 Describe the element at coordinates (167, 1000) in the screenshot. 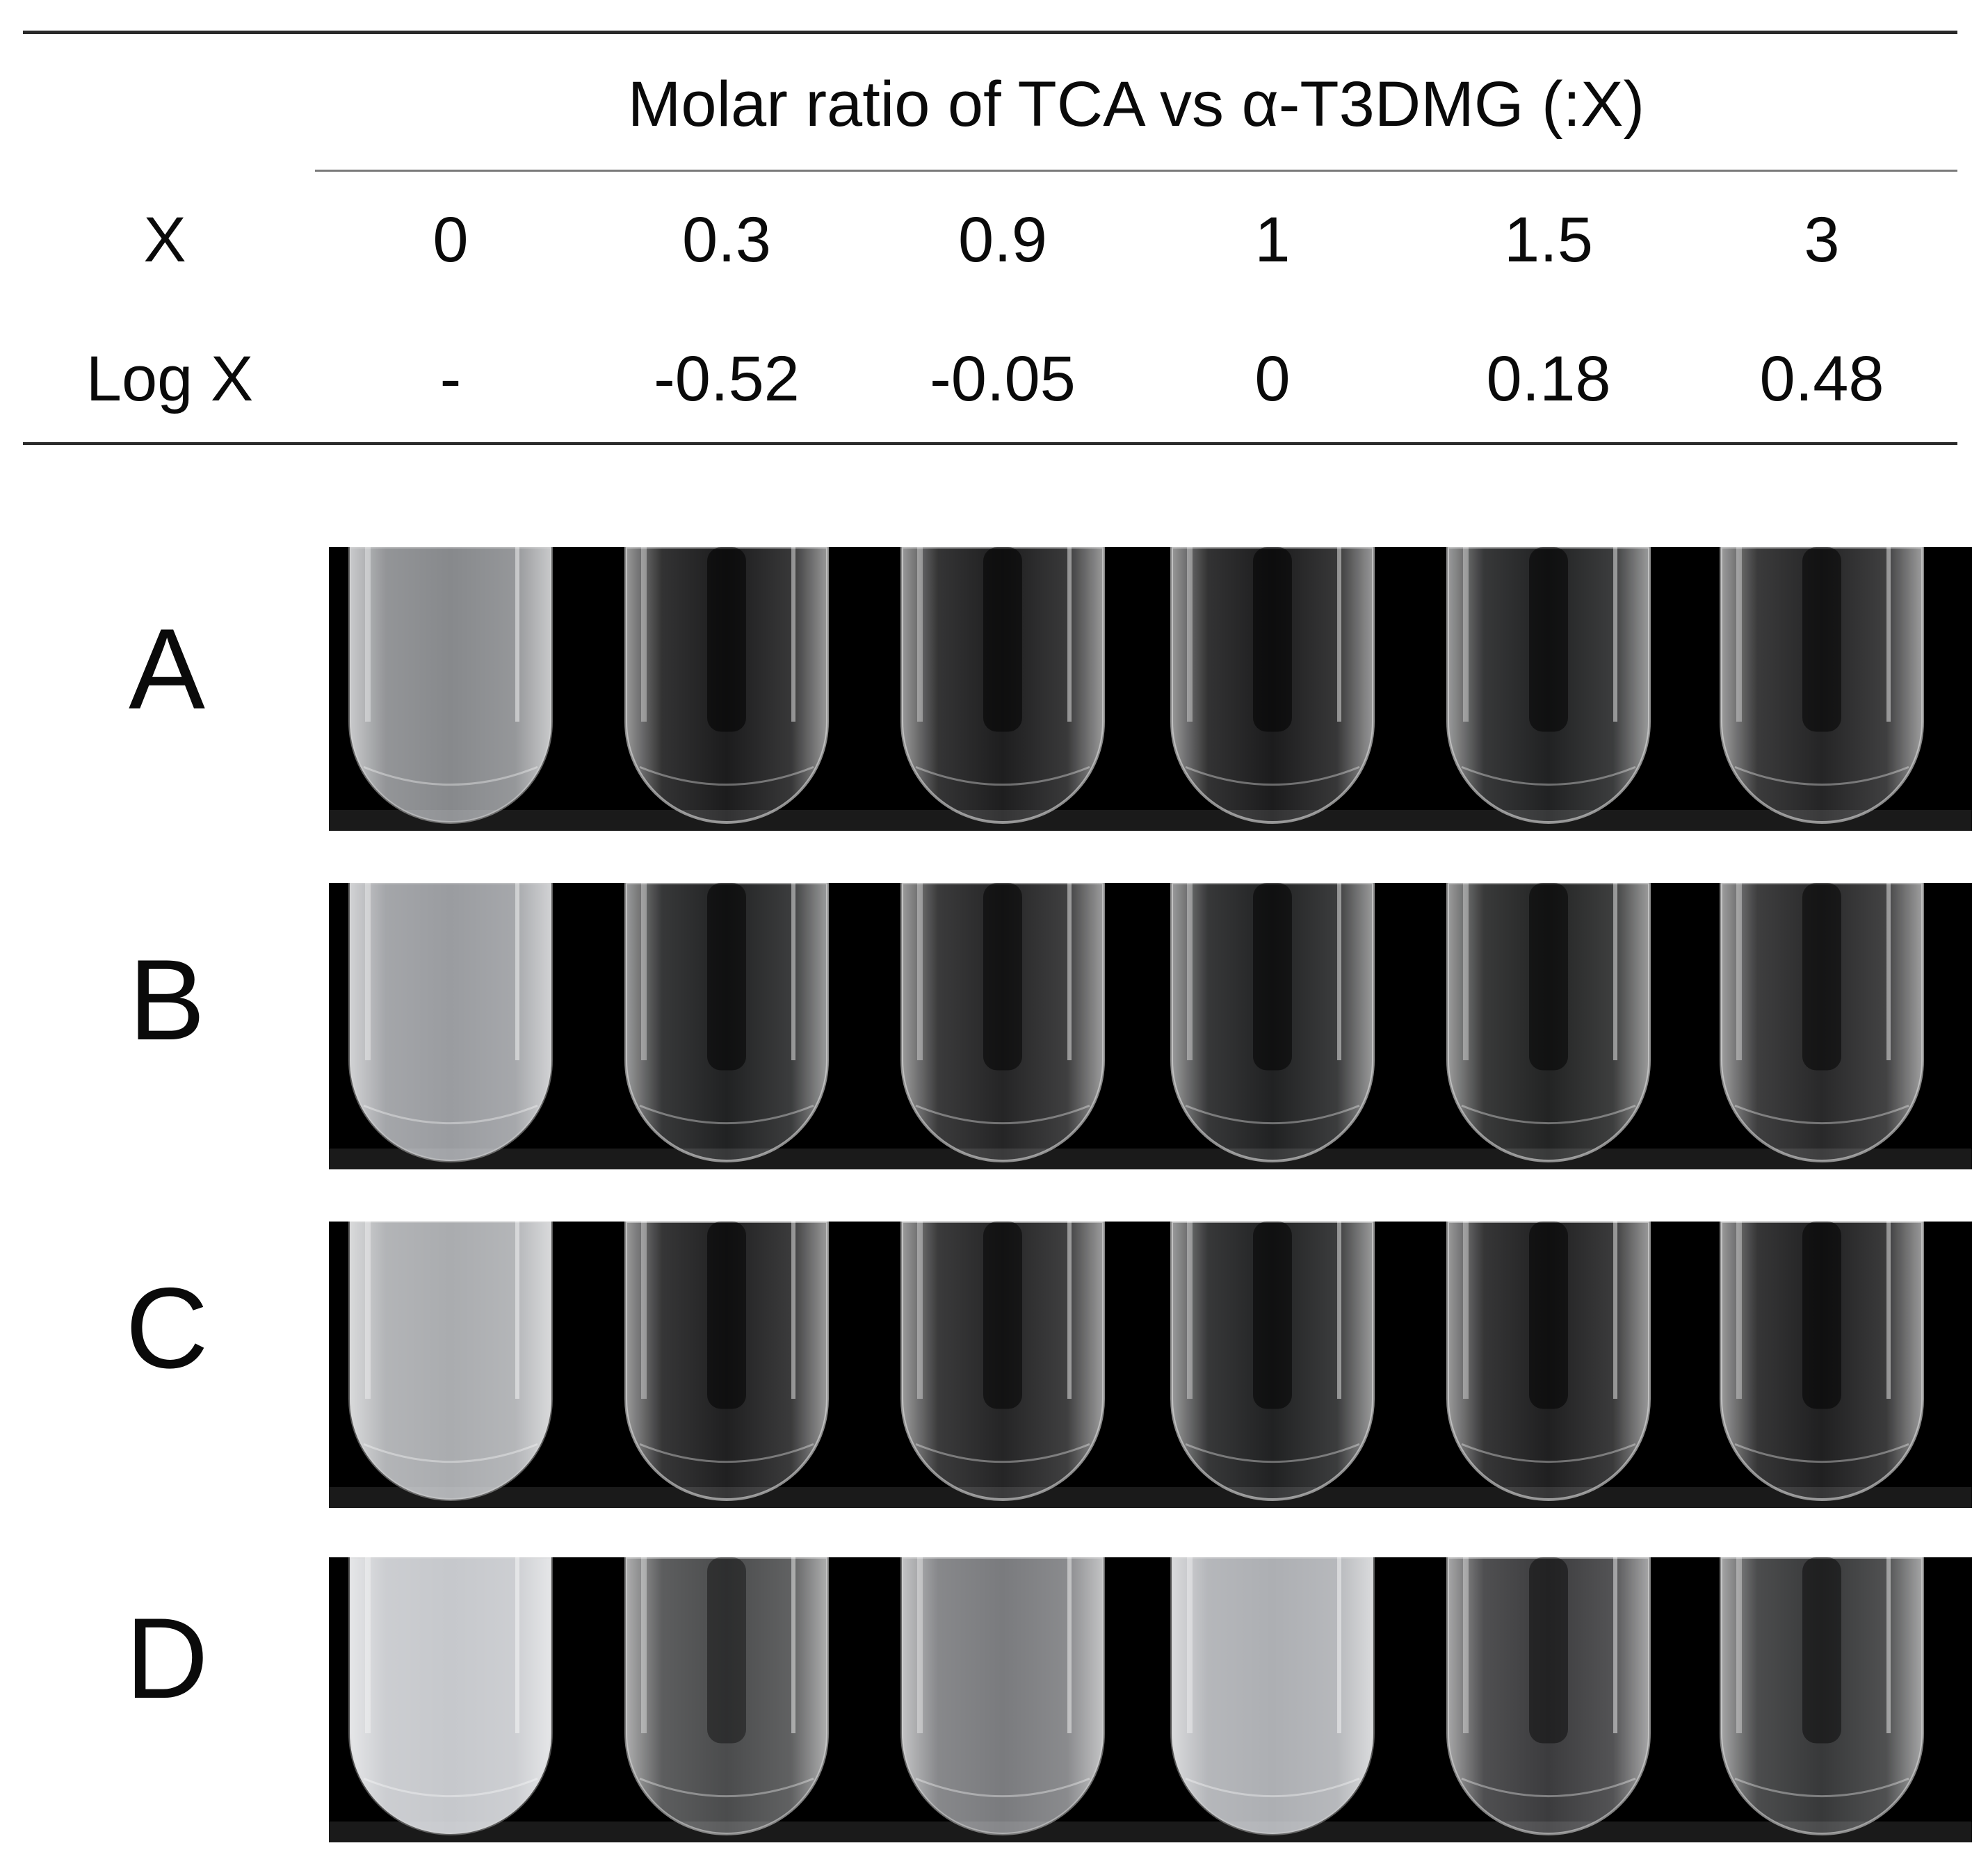

I see `panel-label-b: B` at that location.